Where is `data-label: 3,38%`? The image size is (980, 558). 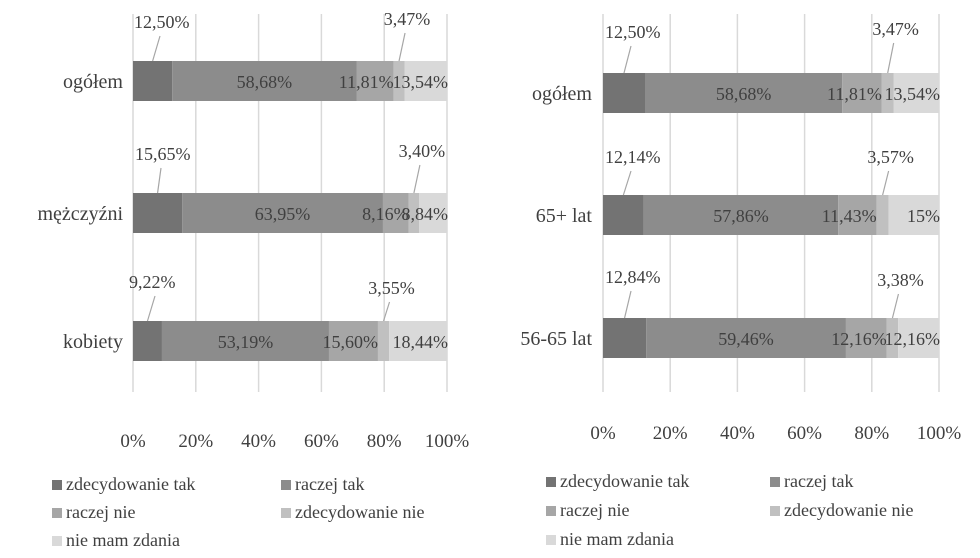 data-label: 3,38% is located at coordinates (900, 280).